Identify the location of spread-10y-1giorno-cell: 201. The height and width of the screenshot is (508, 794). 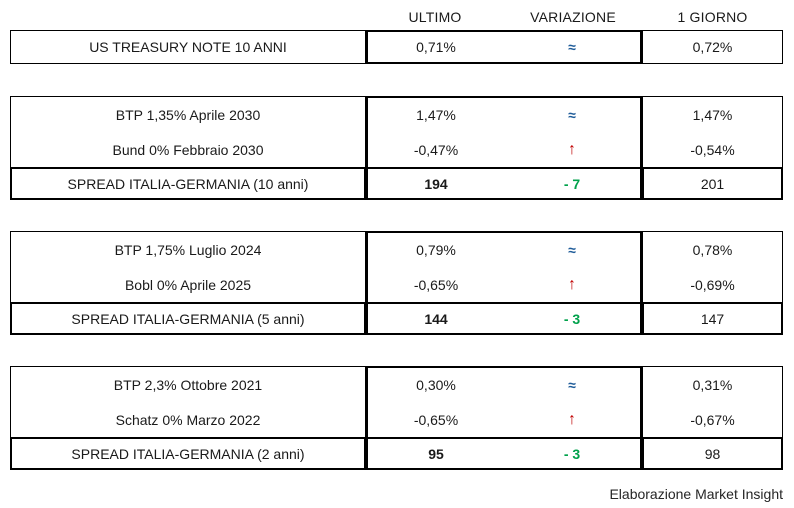
(712, 183).